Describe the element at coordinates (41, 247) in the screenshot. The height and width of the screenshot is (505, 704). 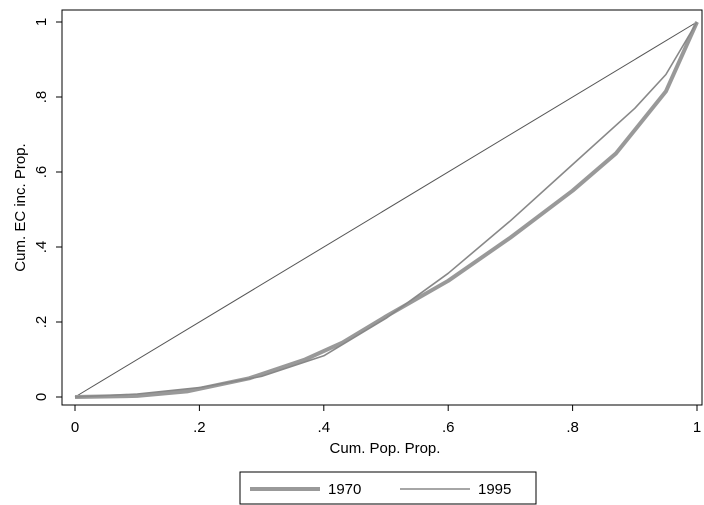
I see `y-tick-label: .4` at that location.